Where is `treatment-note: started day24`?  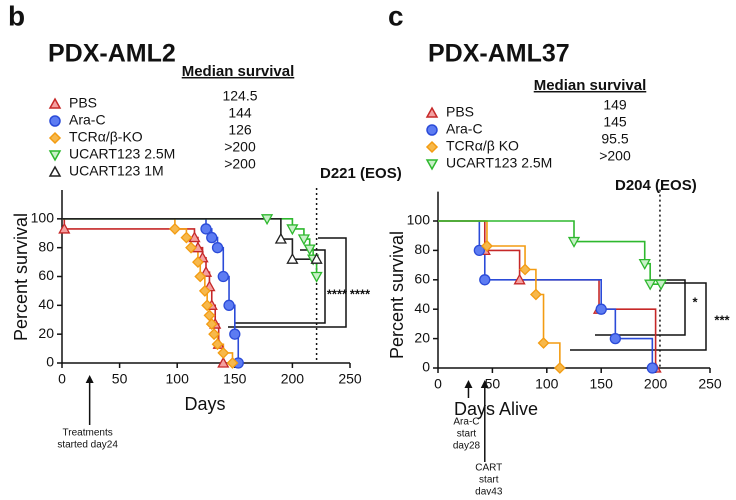 treatment-note: started day24 is located at coordinates (87, 445).